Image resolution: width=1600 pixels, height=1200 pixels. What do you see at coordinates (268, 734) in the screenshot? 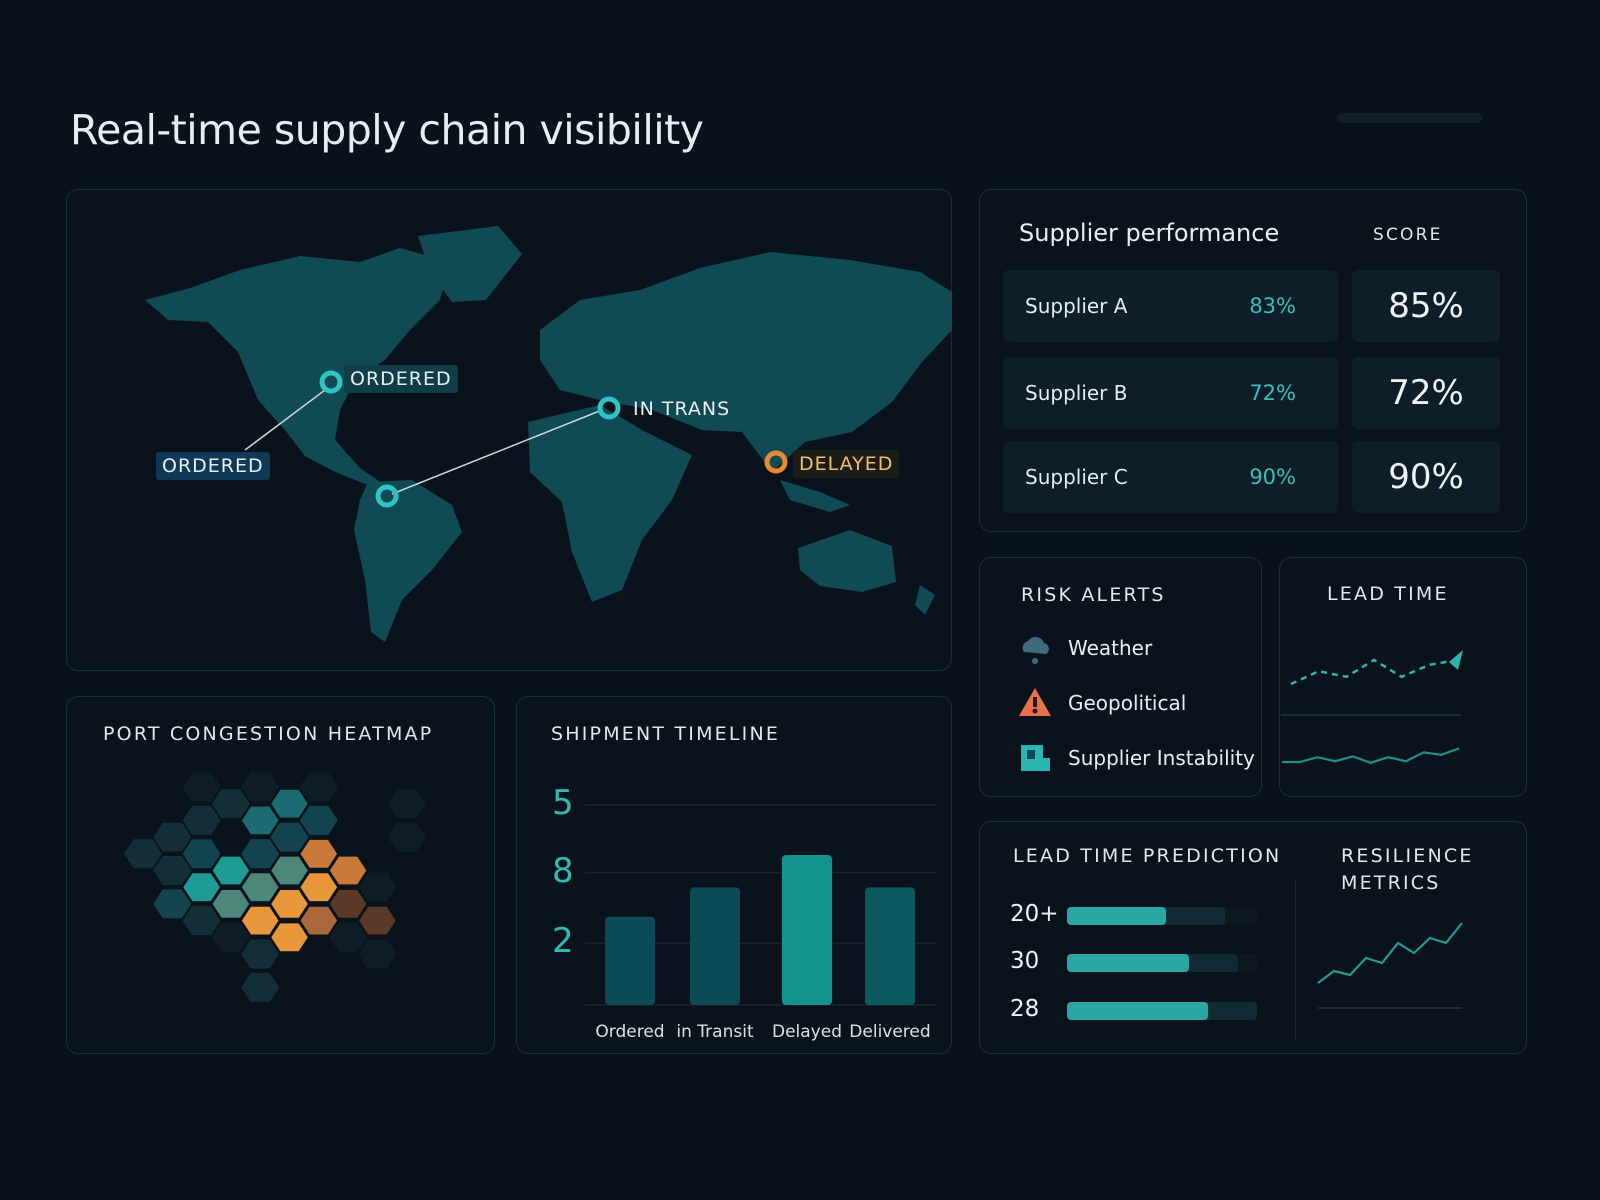
I see `heatmap-title: PORT CONGESTION HEATMAP` at bounding box center [268, 734].